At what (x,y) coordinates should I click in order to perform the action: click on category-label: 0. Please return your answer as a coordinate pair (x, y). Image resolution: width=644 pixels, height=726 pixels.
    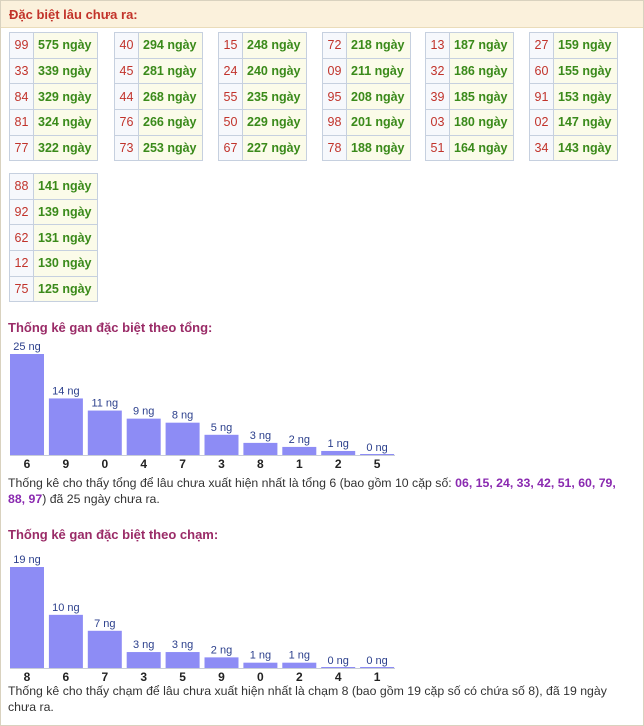
    Looking at the image, I should click on (260, 676).